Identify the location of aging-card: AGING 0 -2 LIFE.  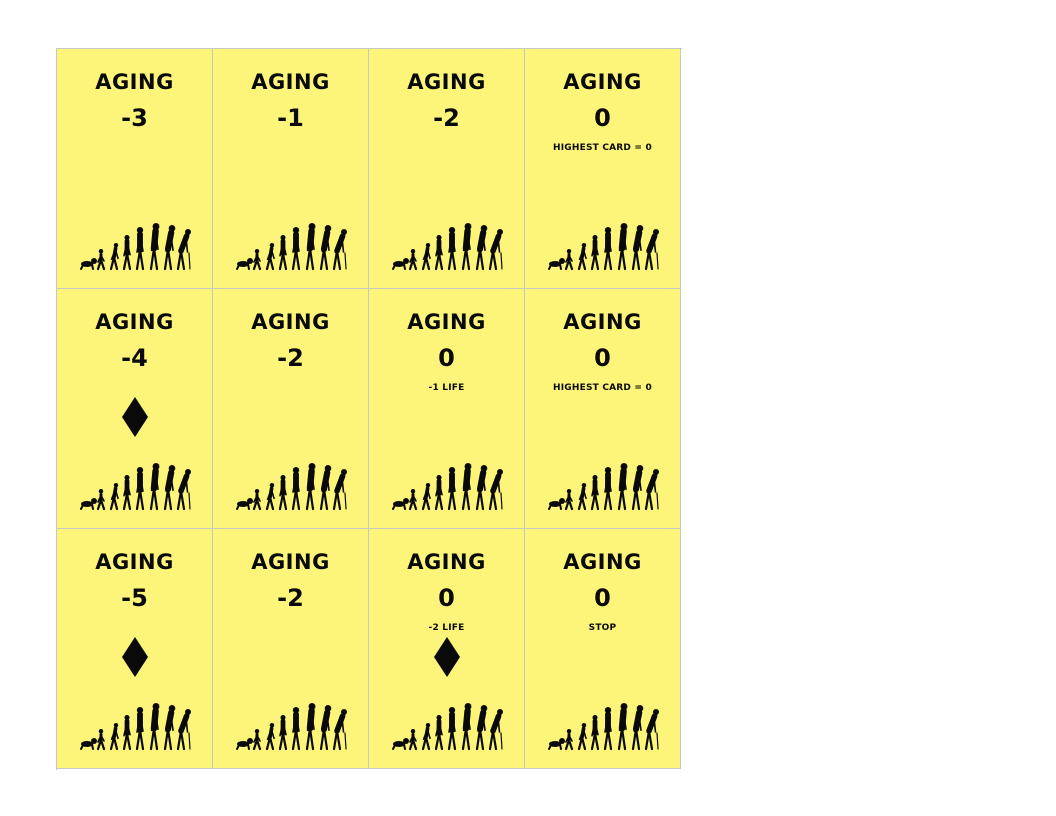
(447, 649).